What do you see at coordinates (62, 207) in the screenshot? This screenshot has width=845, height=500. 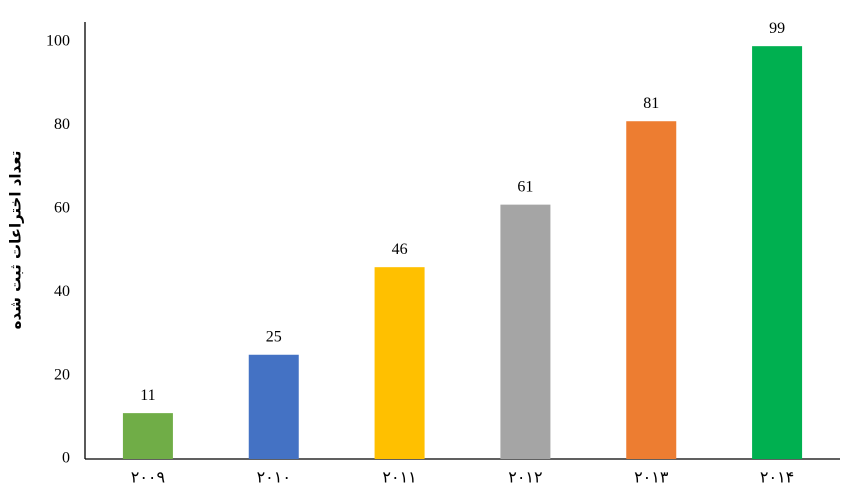 I see `y-tick-label: 60` at bounding box center [62, 207].